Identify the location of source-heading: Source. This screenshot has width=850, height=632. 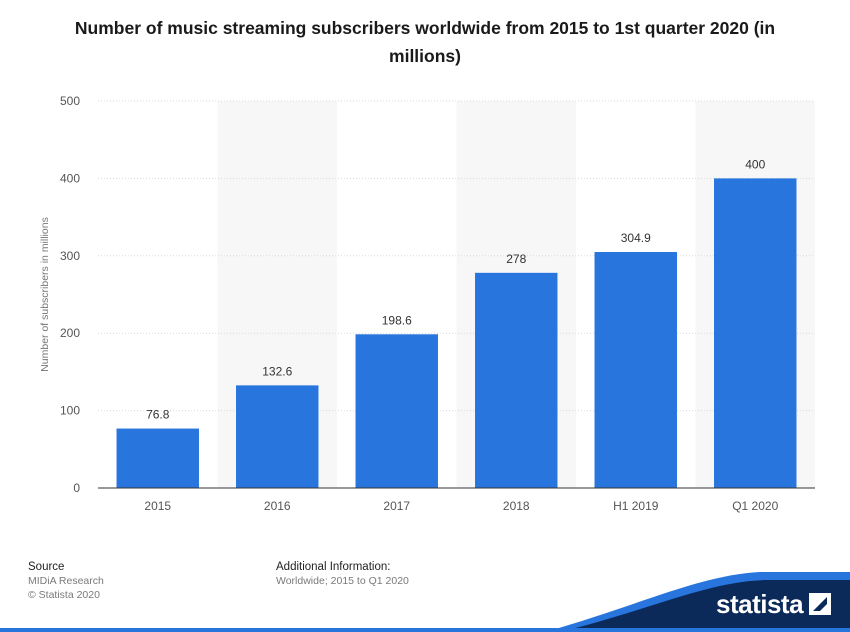
(46, 567).